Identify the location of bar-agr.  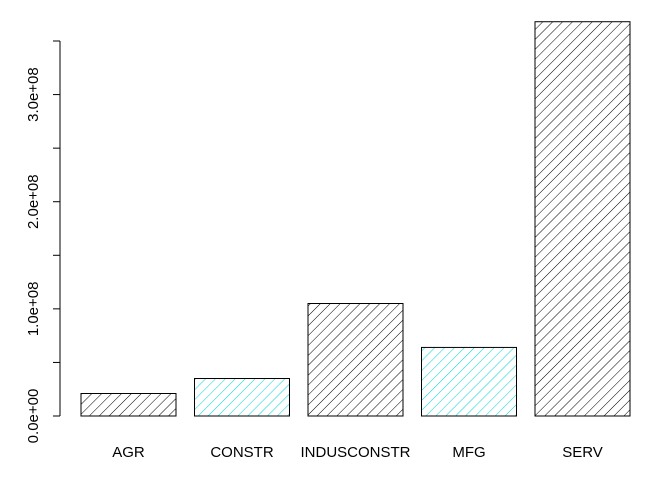
(128, 405).